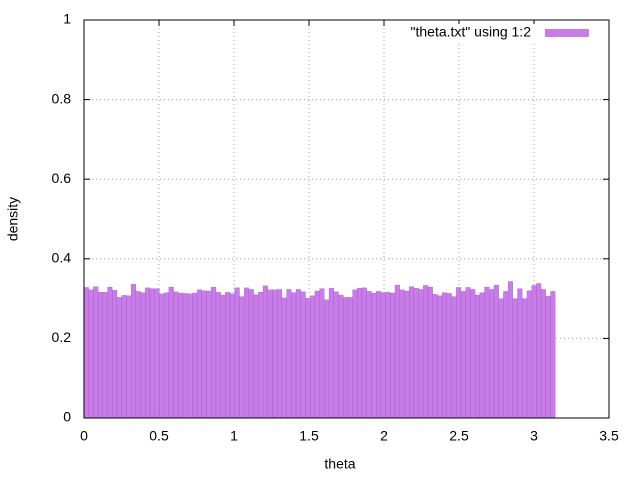 Image resolution: width=640 pixels, height=480 pixels. I want to click on x-tick-label: 2.5, so click(459, 436).